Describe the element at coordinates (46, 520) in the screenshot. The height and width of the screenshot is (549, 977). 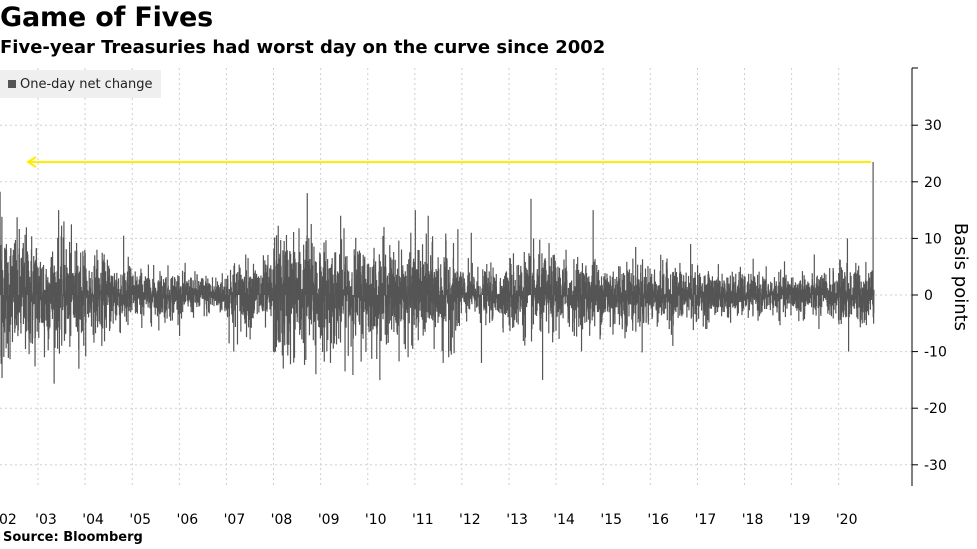
I see `x-tick-label: '03` at that location.